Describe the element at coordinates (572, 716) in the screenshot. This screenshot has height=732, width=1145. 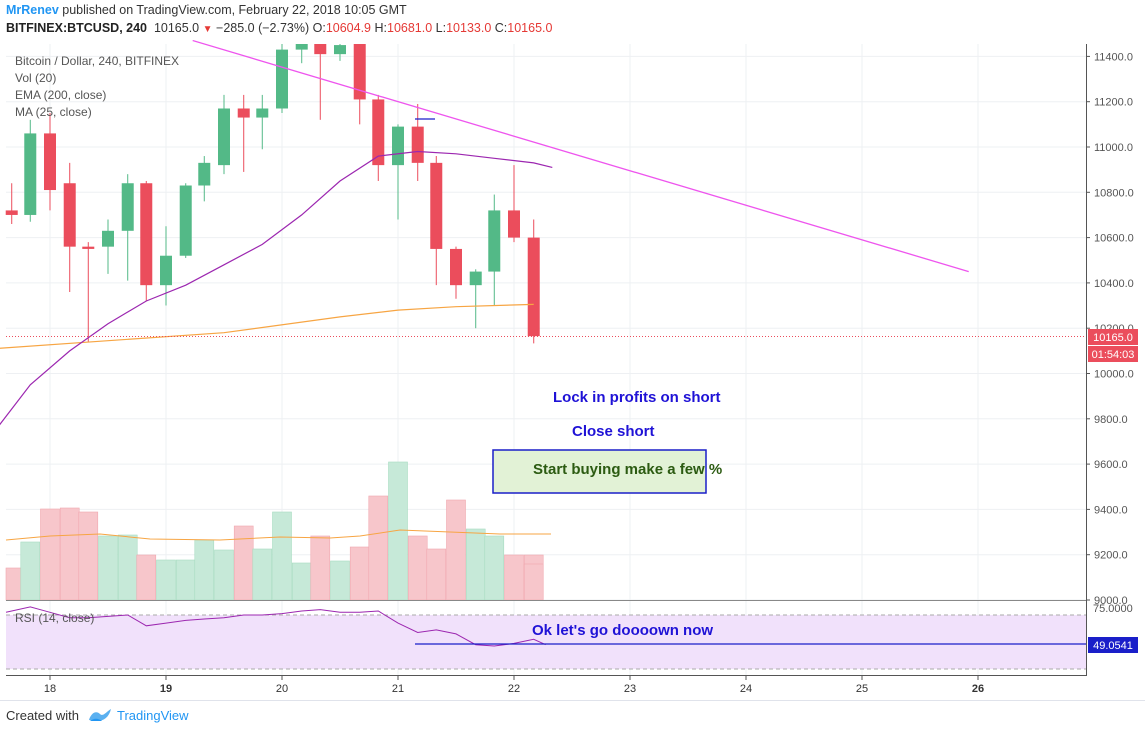
I see `footer: Created with TradingView` at that location.